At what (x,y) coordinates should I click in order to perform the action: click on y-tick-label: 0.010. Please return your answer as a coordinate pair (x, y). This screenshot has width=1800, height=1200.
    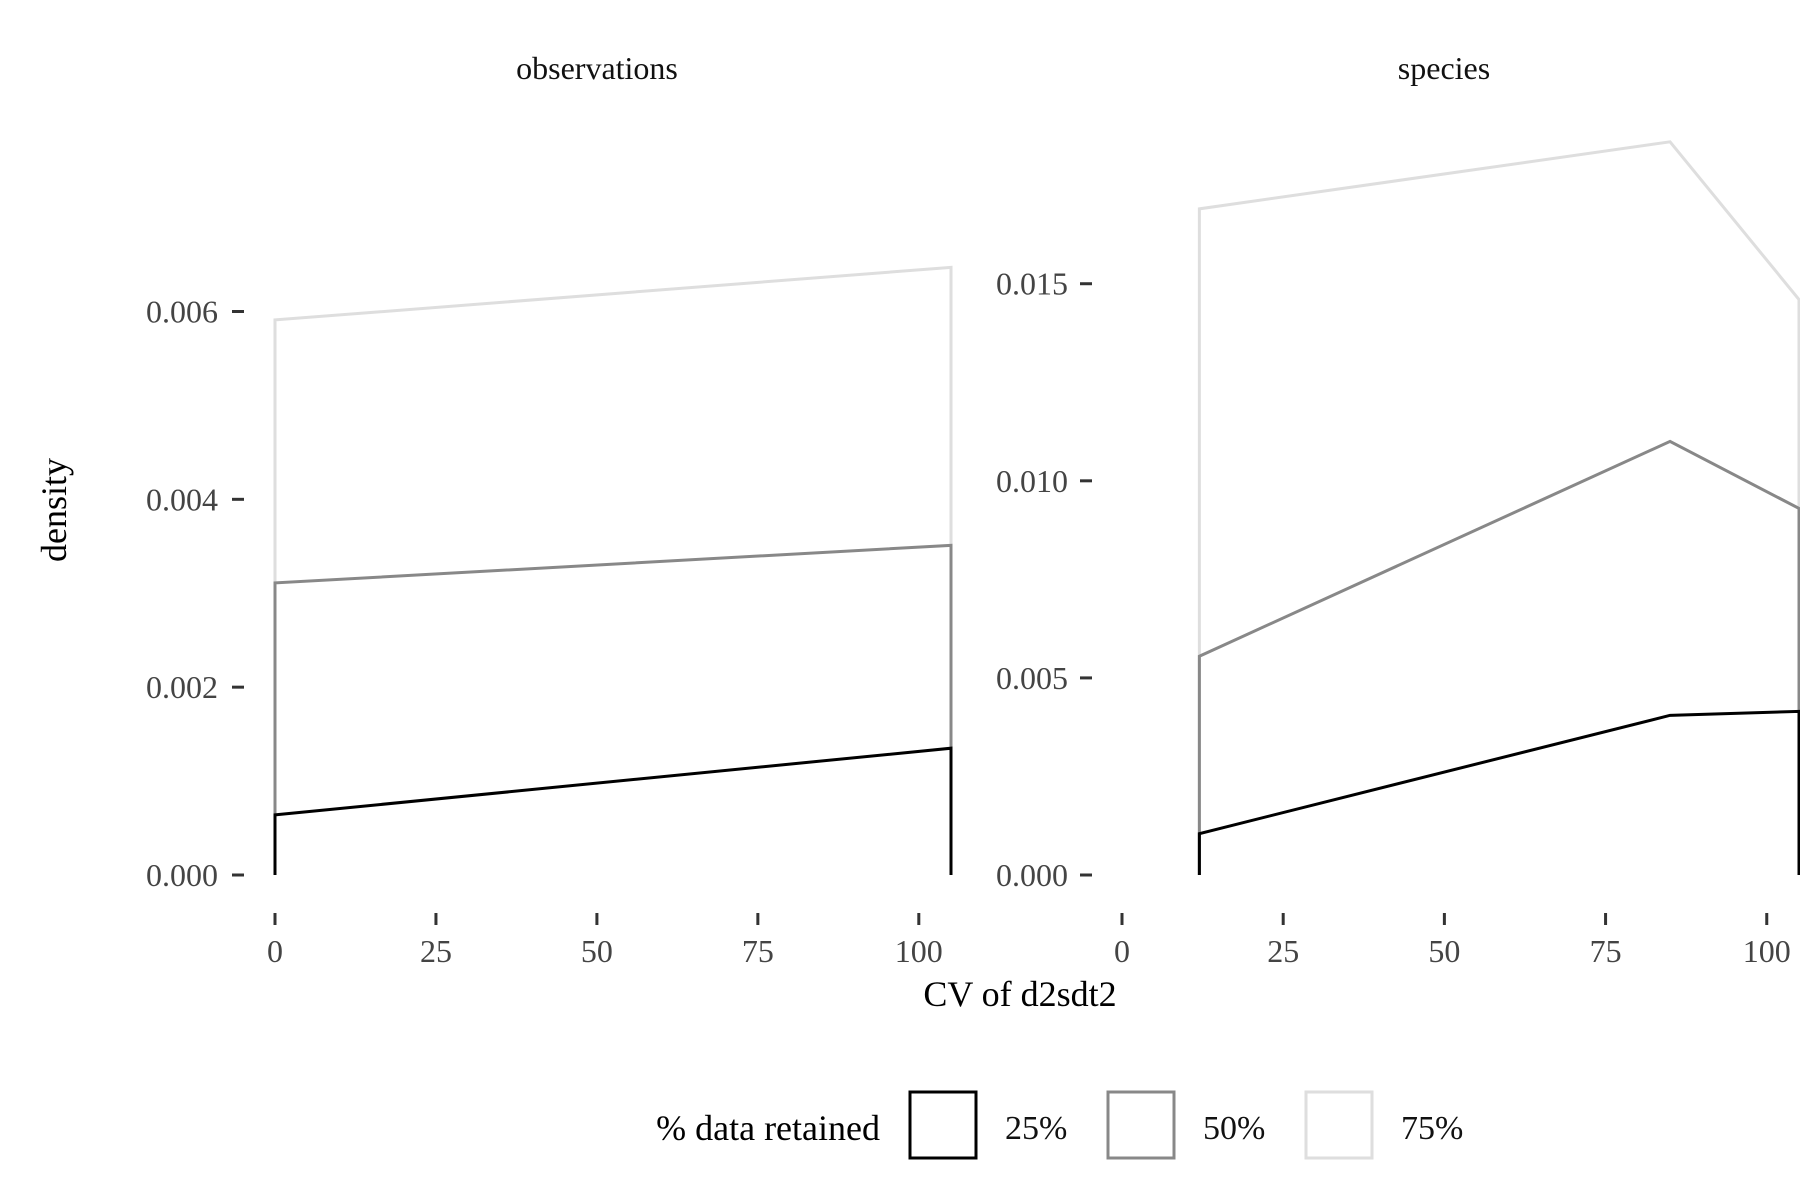
    Looking at the image, I should click on (1032, 481).